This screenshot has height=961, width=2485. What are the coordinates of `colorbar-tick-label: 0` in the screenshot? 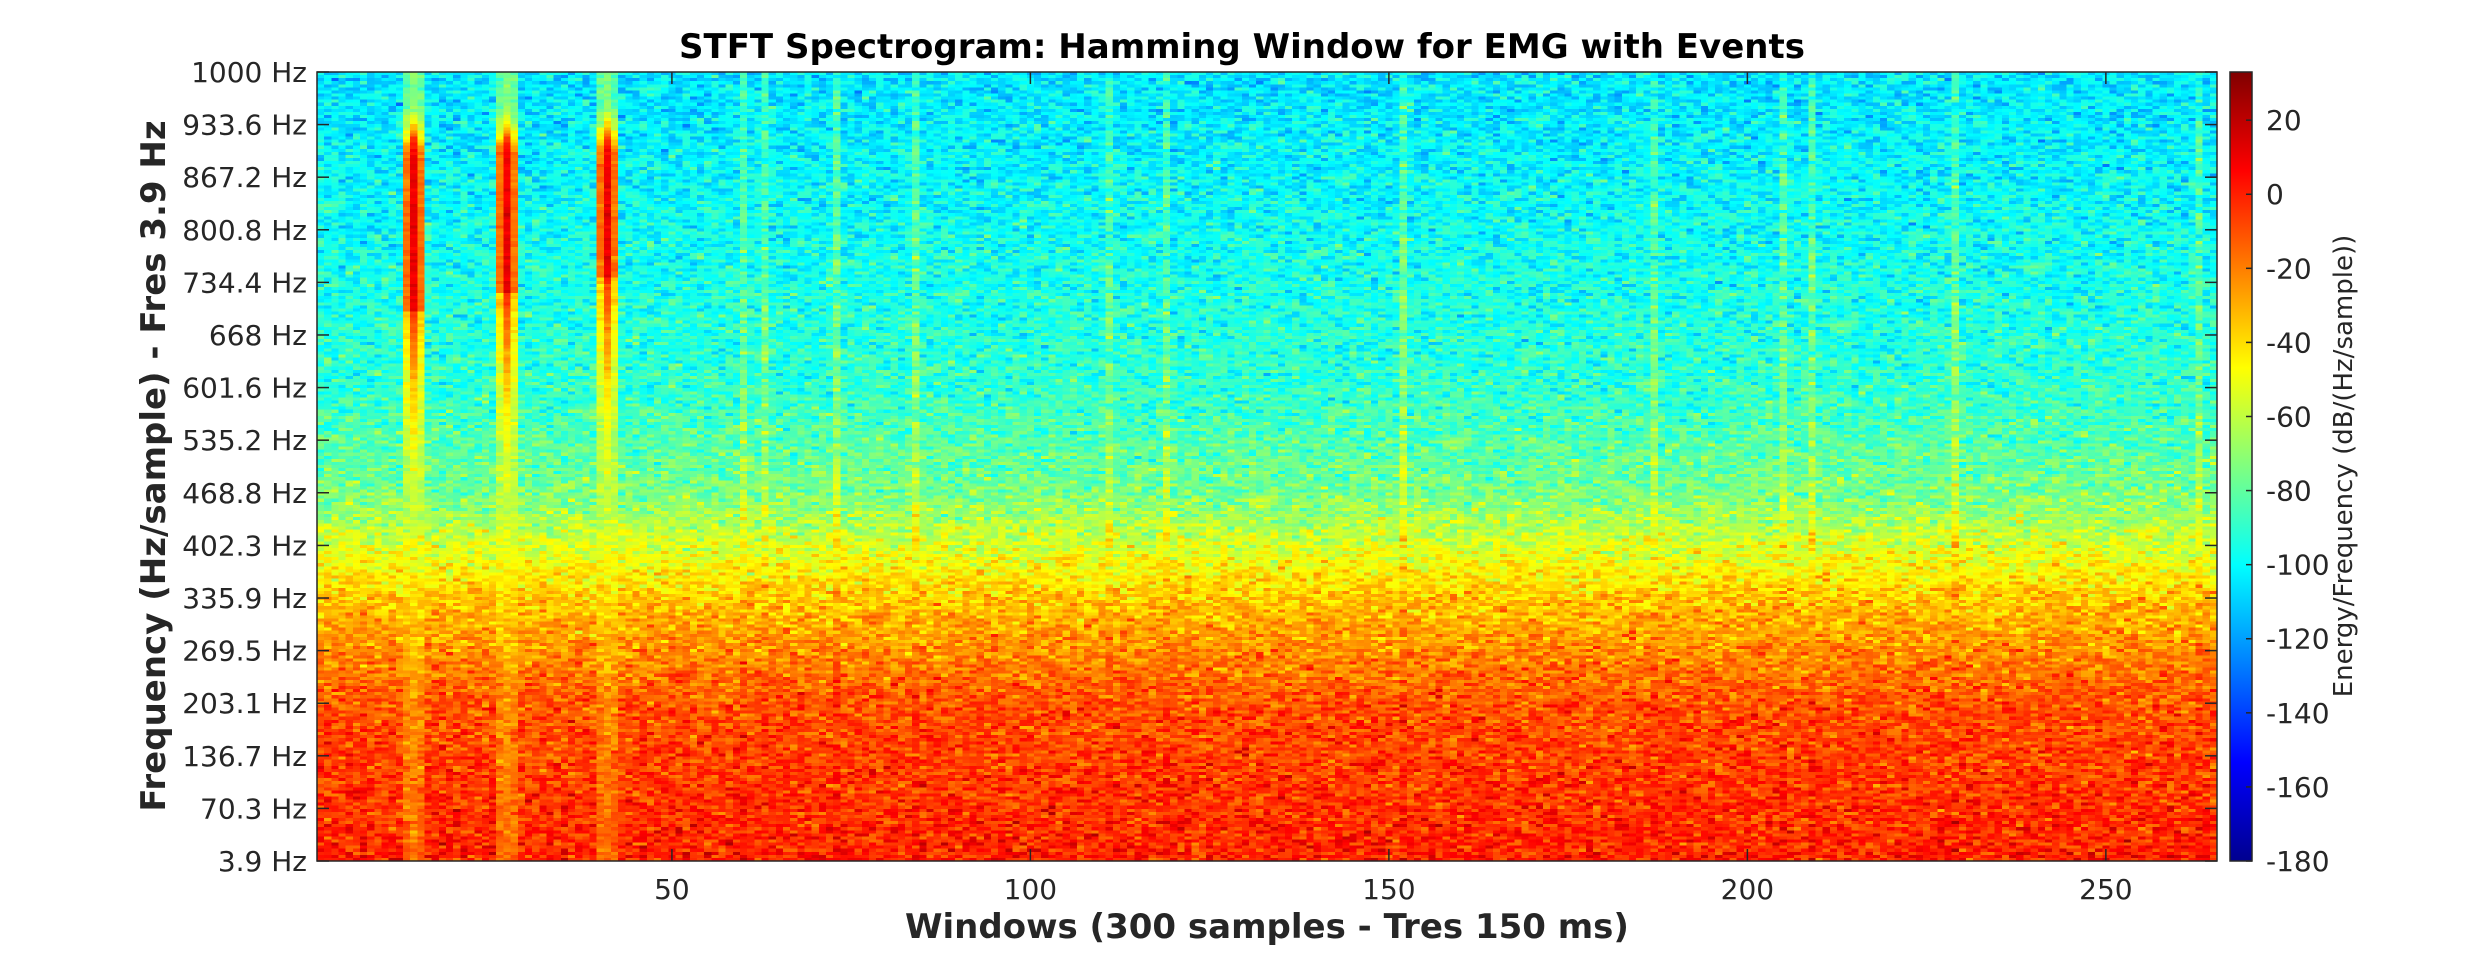 It's located at (2275, 194).